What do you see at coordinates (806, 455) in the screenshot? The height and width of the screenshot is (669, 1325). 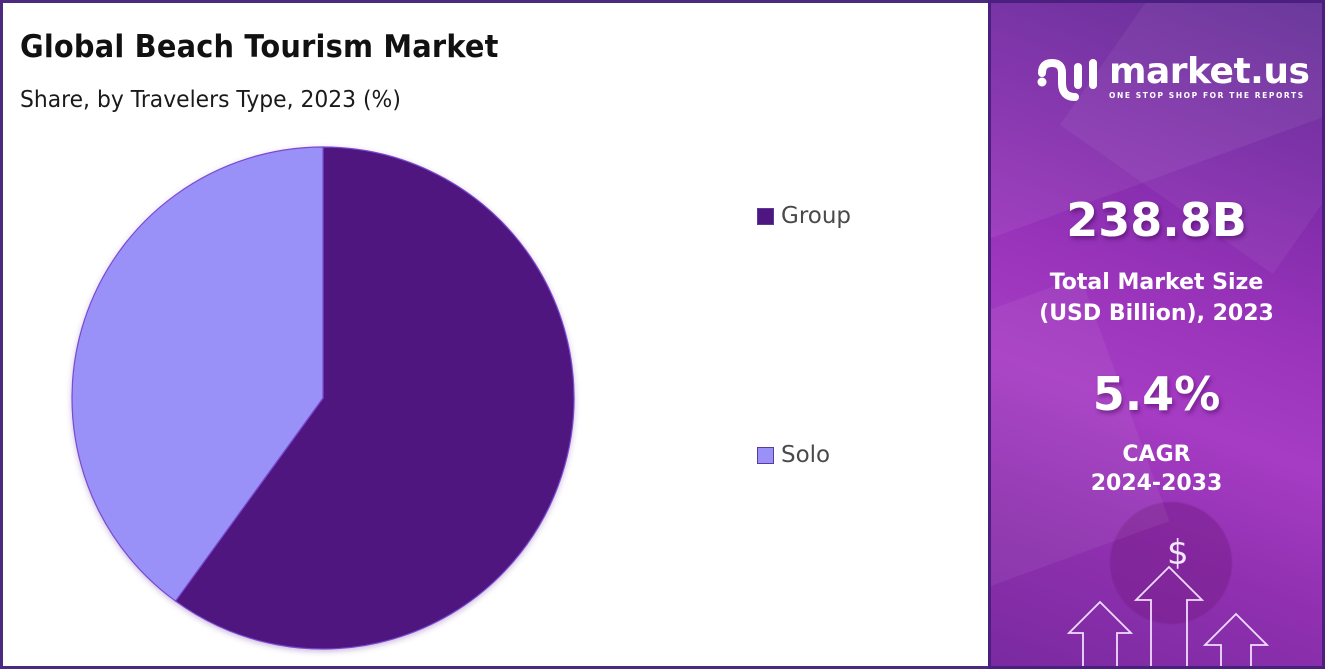 I see `legend-label-solo: Solo` at bounding box center [806, 455].